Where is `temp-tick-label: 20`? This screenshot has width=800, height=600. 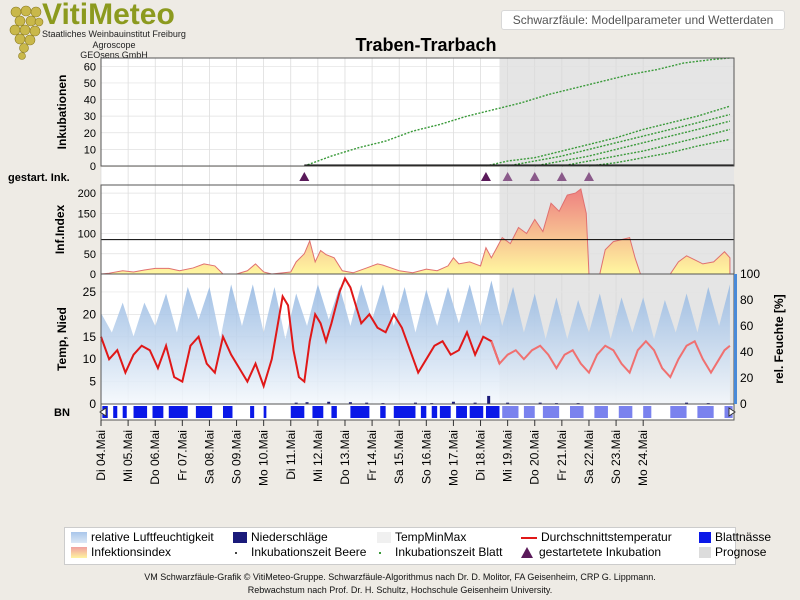 temp-tick-label: 20 is located at coordinates (90, 314).